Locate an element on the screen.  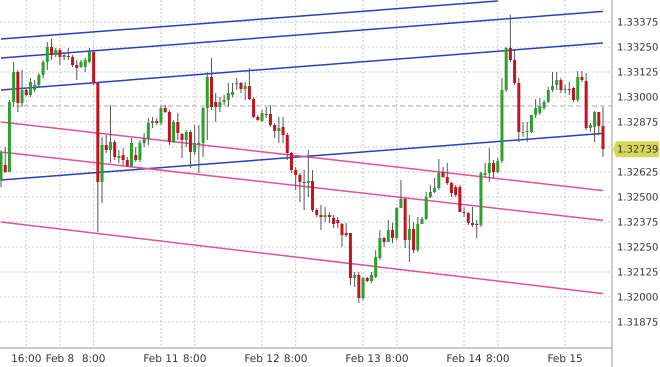
x-tick-label: Feb 15 is located at coordinates (565, 359).